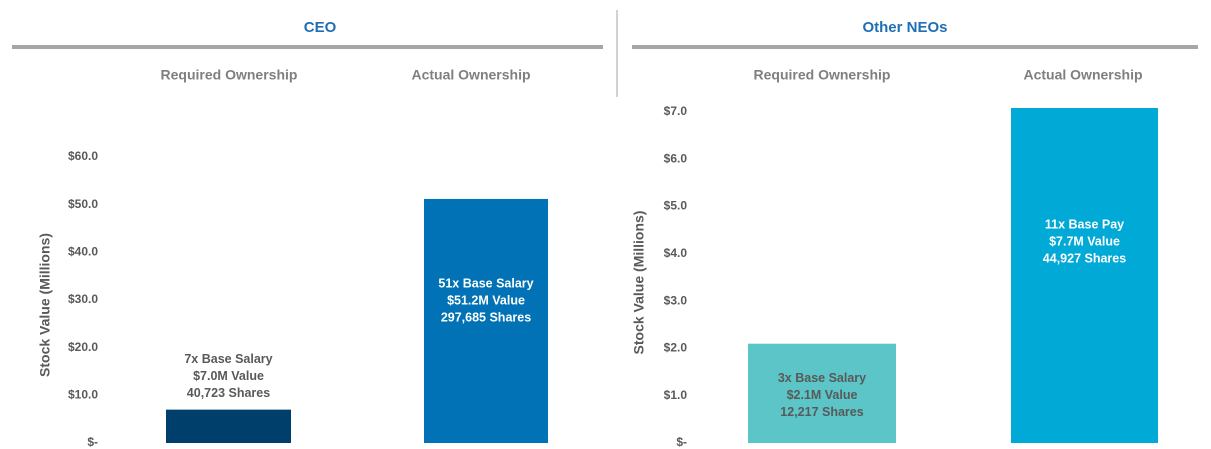 The height and width of the screenshot is (449, 1211). Describe the element at coordinates (1084, 225) in the screenshot. I see `bar-label: 11x Base Pay` at that location.